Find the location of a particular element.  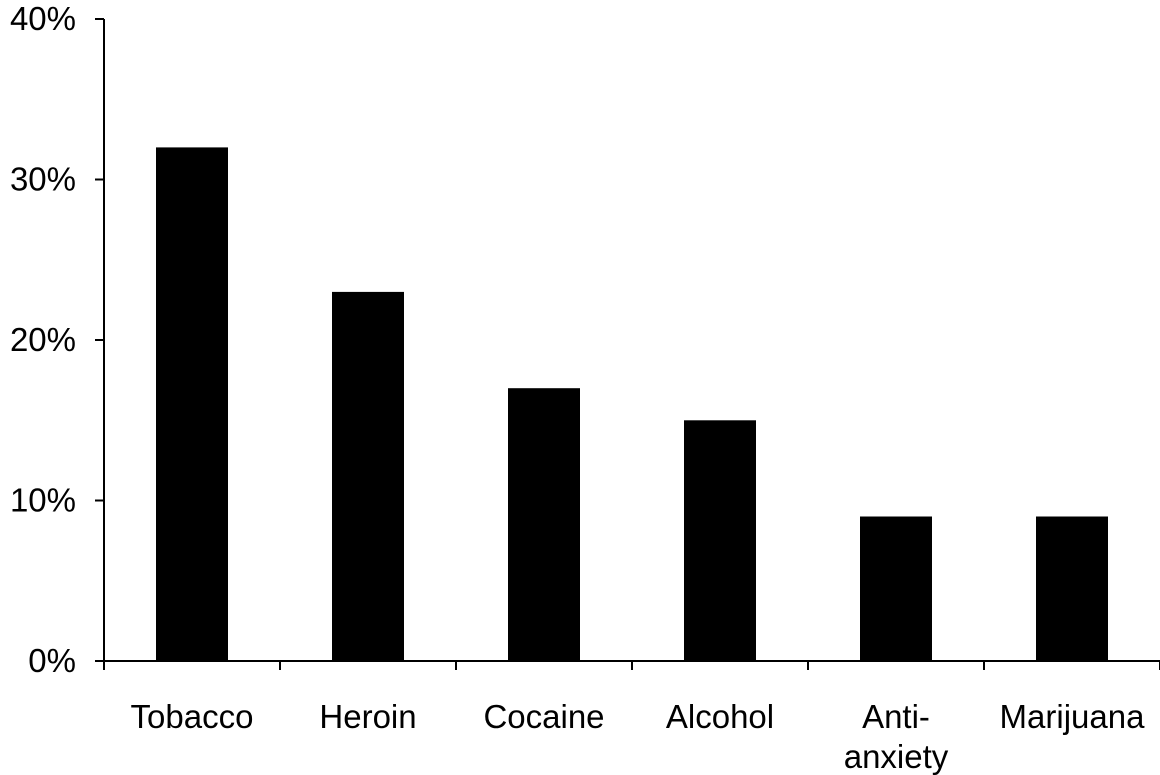

y-axis-ticks: 0% 10% 20% 30% 40% is located at coordinates (57, 339).